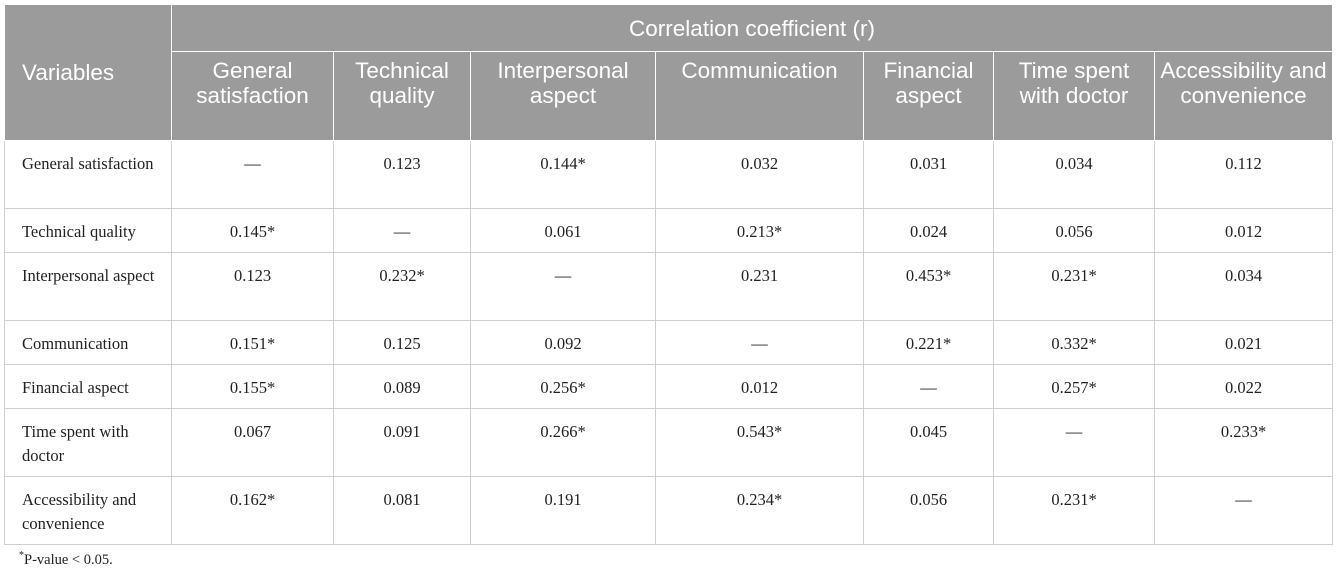  I want to click on column-header-technical-quality: Technical quality, so click(402, 96).